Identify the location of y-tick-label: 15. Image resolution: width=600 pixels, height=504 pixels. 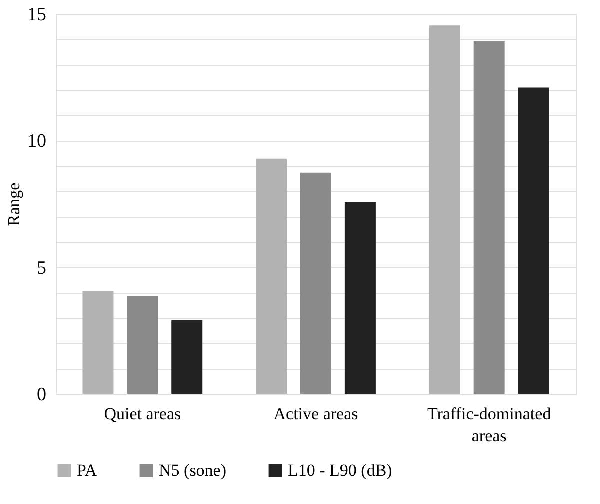
(37, 15).